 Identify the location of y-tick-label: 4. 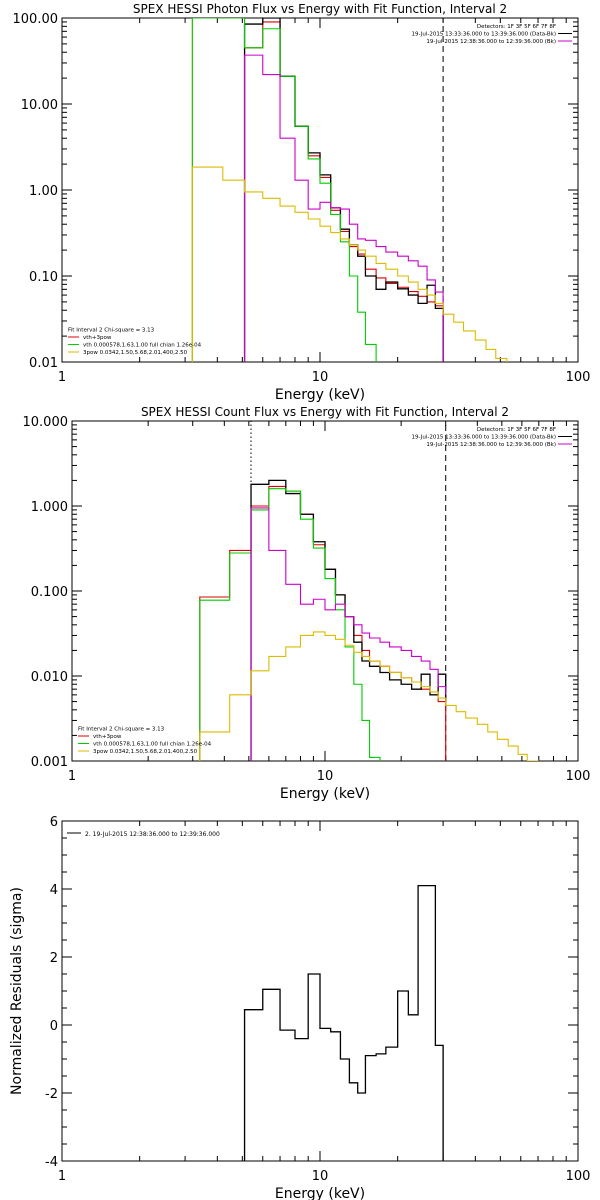
(54, 890).